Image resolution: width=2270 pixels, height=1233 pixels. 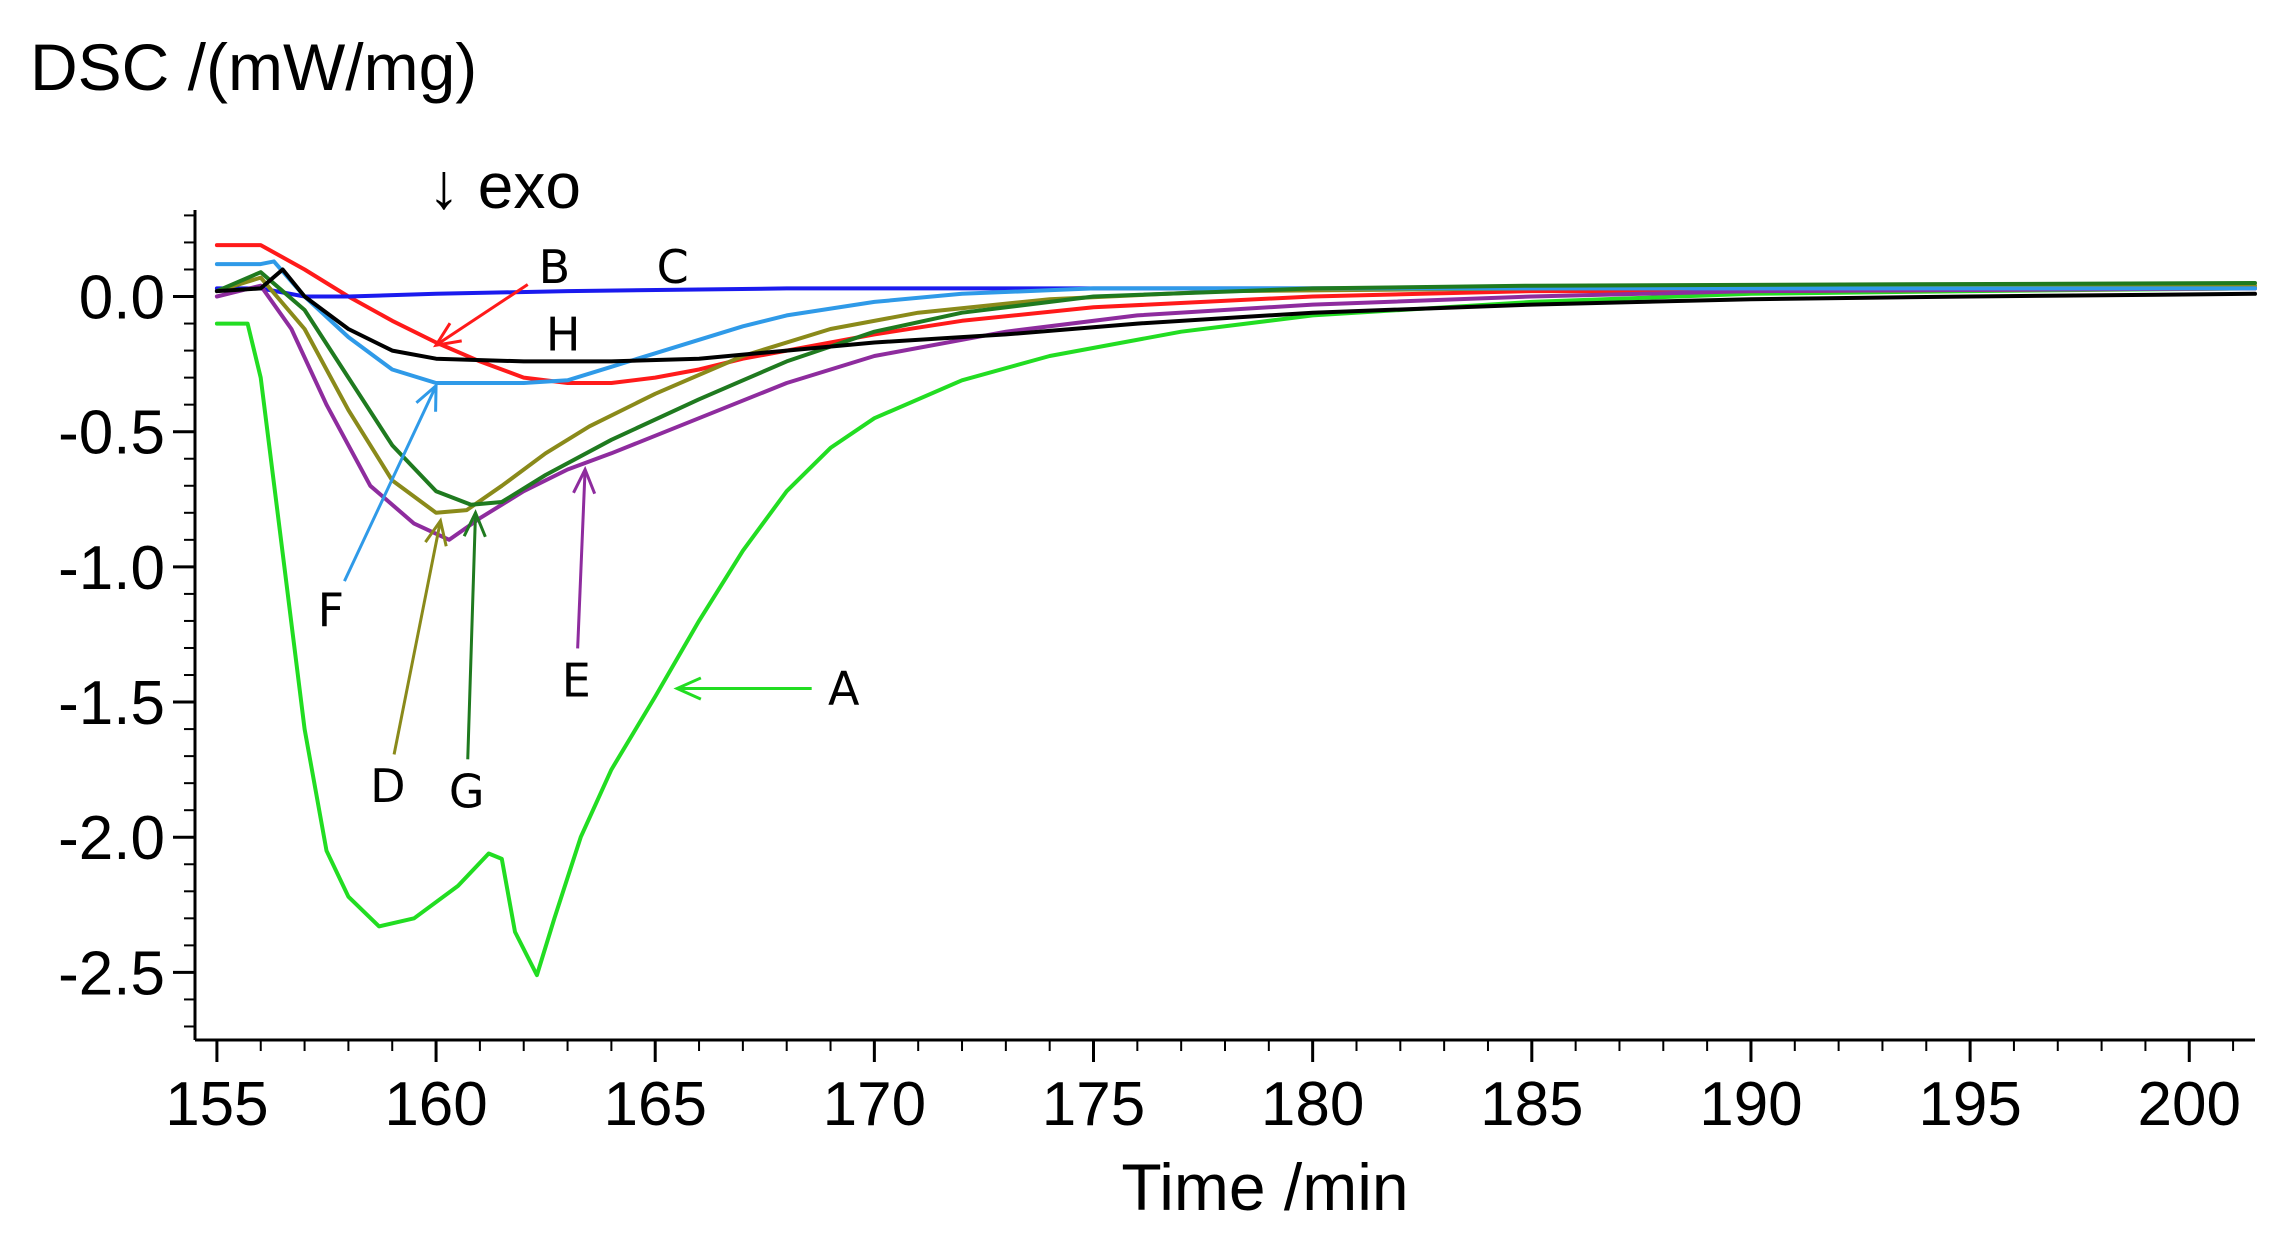 What do you see at coordinates (111, 703) in the screenshot?
I see `y-tick-label: -1.5` at bounding box center [111, 703].